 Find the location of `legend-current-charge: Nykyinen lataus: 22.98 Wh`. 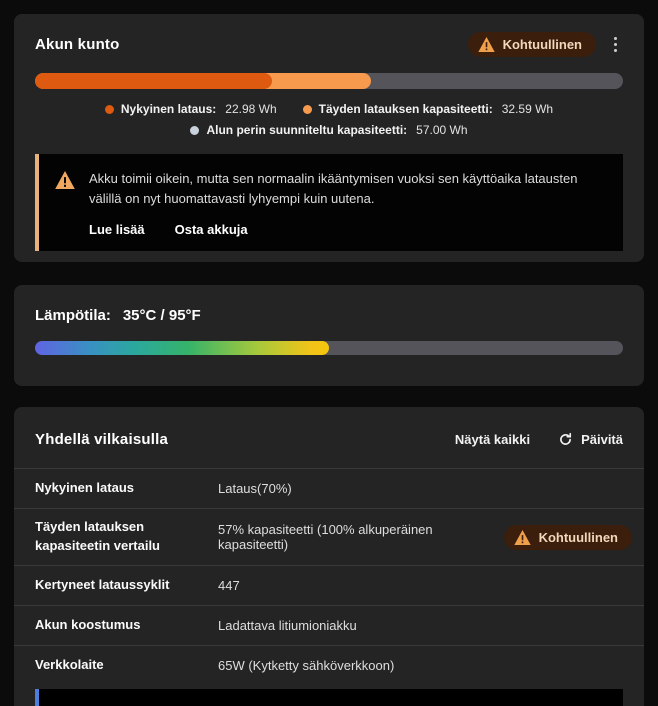

legend-current-charge: Nykyinen lataus: 22.98 Wh is located at coordinates (190, 109).